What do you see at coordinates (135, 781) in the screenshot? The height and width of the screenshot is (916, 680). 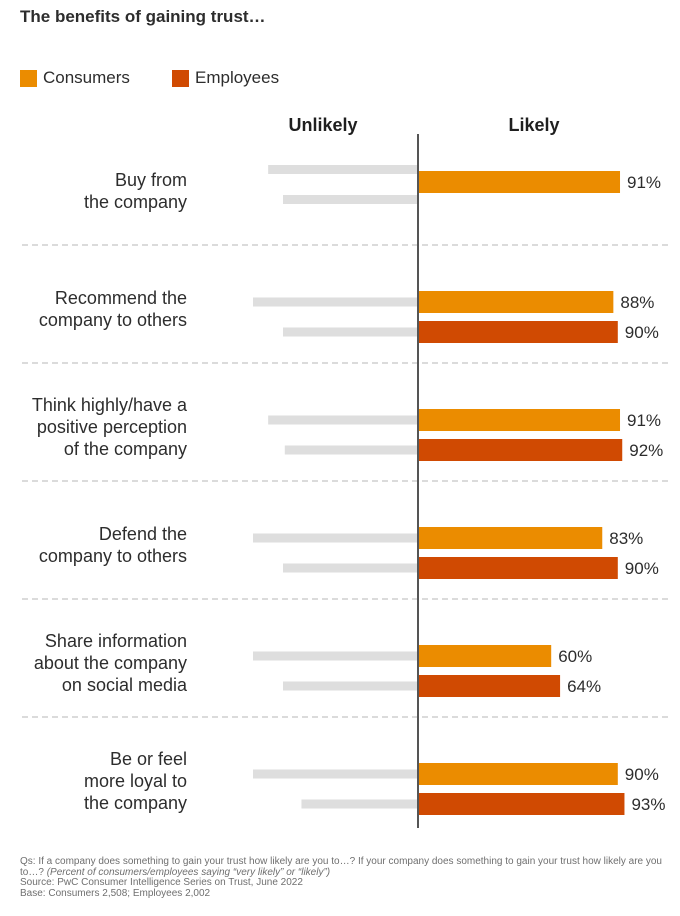 I see `category-label: more loyal to` at bounding box center [135, 781].